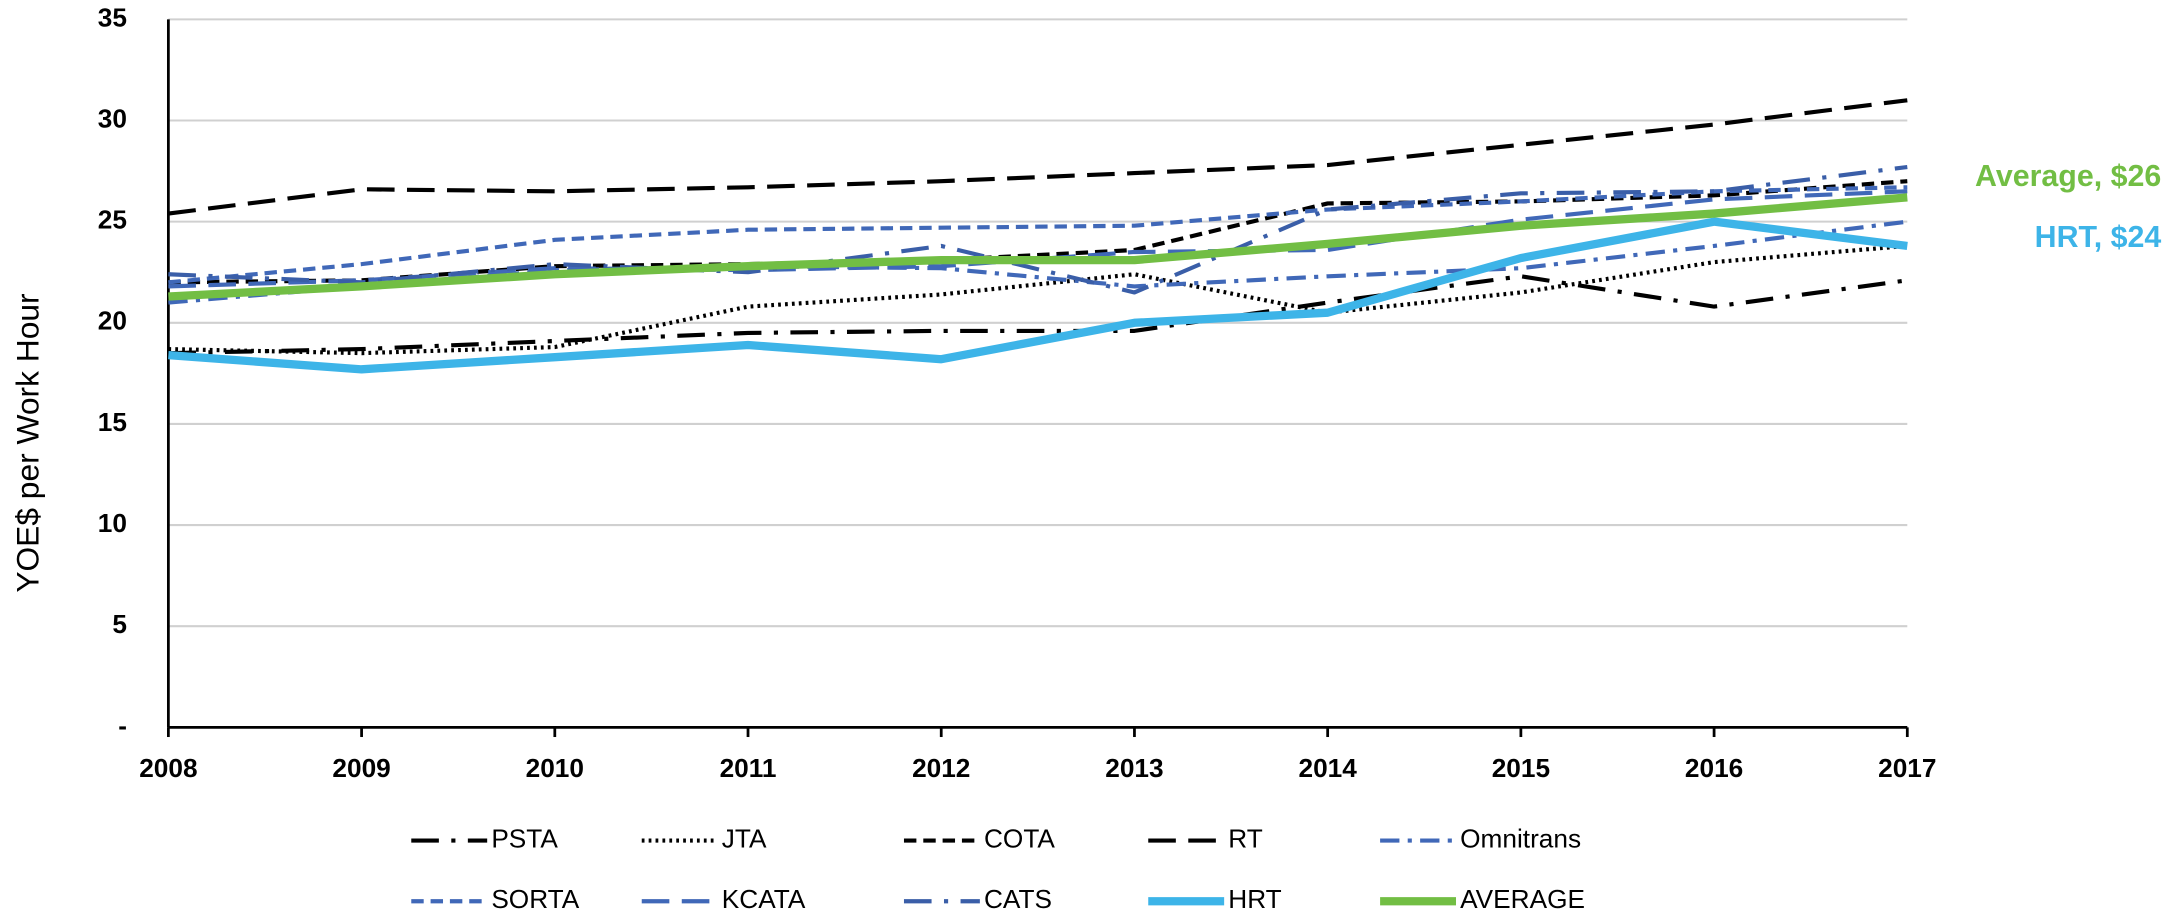 This screenshot has width=2164, height=922. Describe the element at coordinates (941, 768) in the screenshot. I see `x-tick-label: 2012` at that location.